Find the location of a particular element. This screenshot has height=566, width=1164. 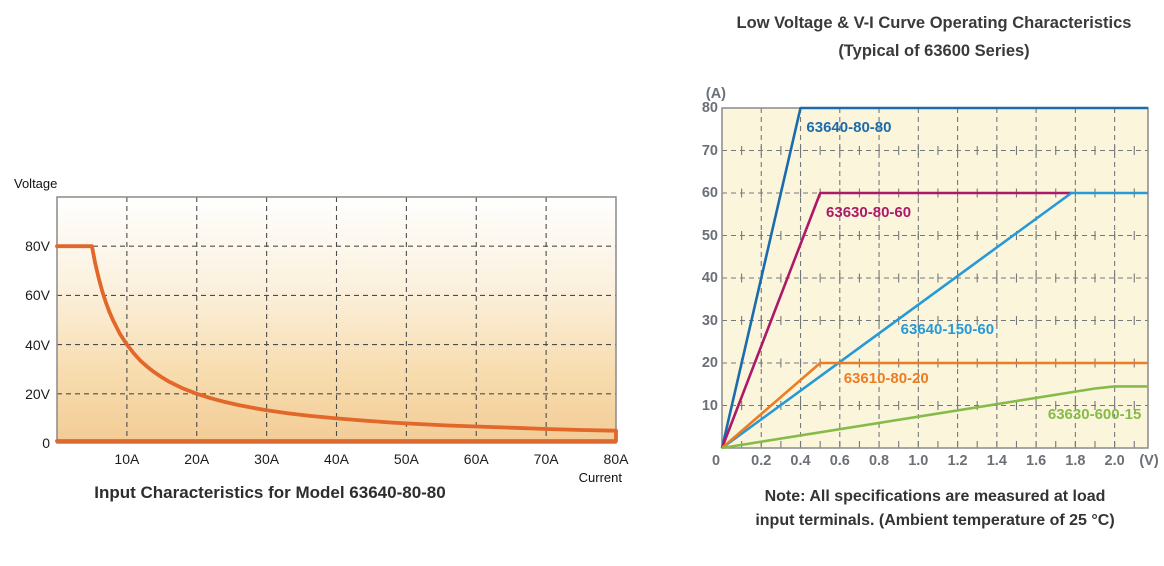

right-y-tick: 30 is located at coordinates (709, 320).